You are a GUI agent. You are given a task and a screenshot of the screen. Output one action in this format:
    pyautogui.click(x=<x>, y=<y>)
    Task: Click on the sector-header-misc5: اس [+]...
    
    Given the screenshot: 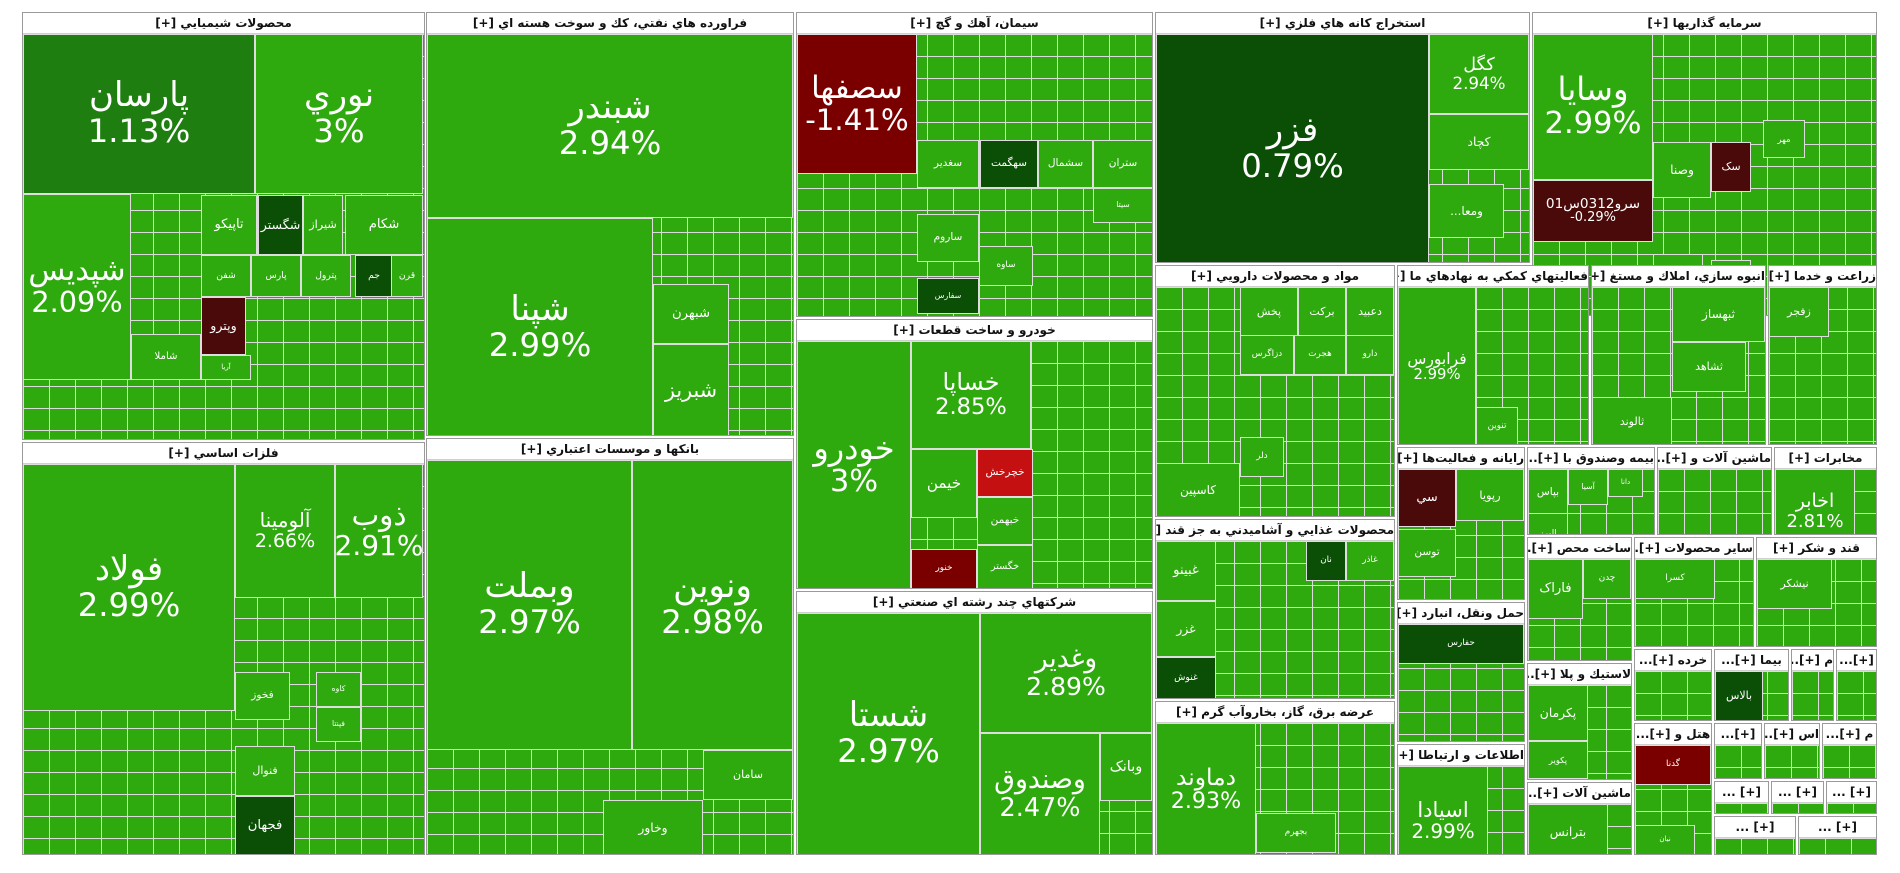 What is the action you would take?
    pyautogui.click(x=1792, y=734)
    